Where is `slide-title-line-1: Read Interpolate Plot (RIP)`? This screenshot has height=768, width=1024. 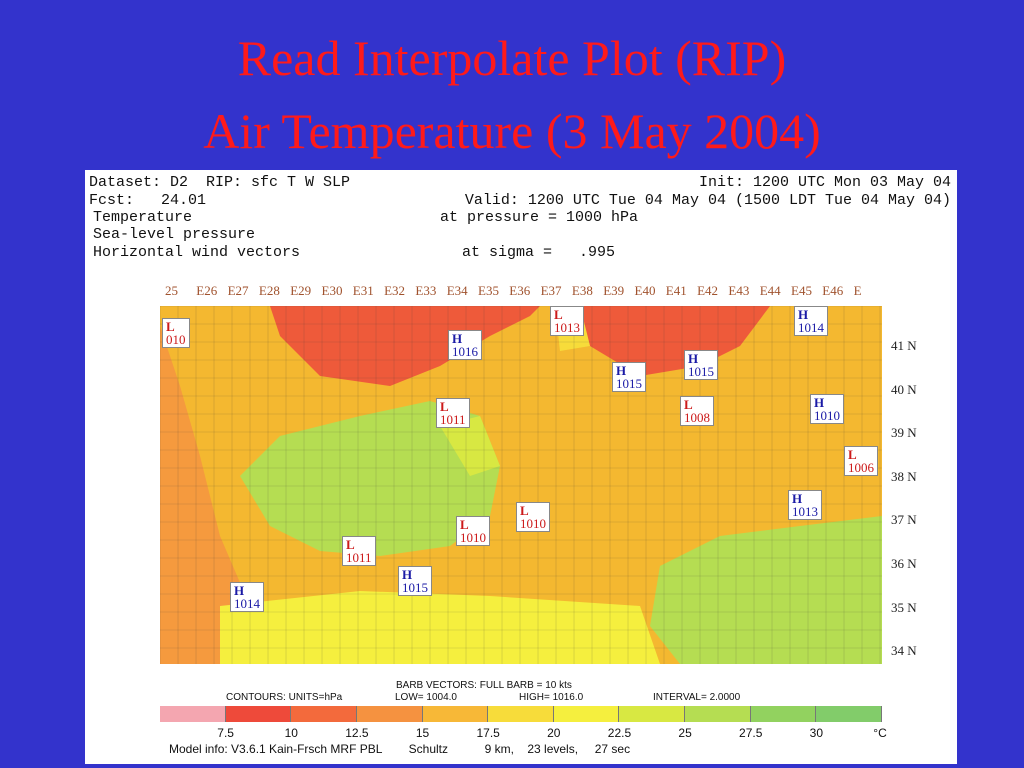
slide-title-line-1: Read Interpolate Plot (RIP) is located at coordinates (512, 58).